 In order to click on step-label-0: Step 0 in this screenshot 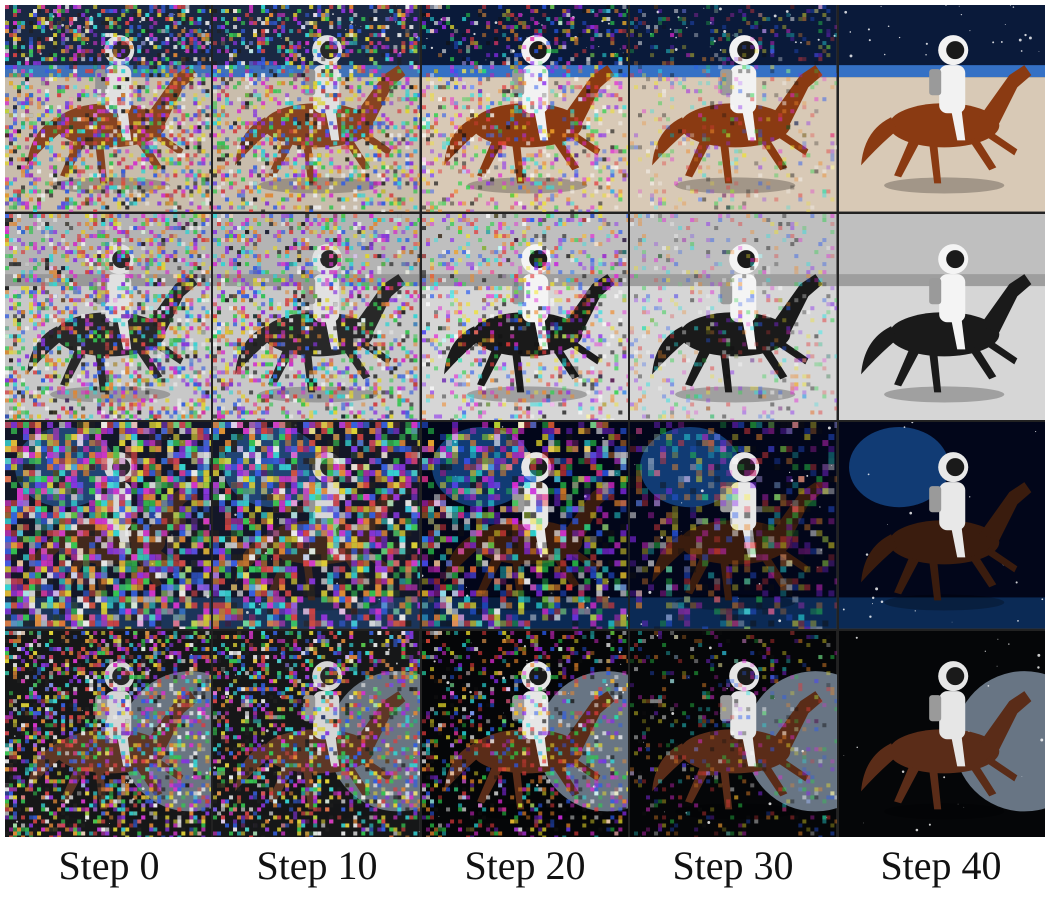, I will do `click(109, 865)`.